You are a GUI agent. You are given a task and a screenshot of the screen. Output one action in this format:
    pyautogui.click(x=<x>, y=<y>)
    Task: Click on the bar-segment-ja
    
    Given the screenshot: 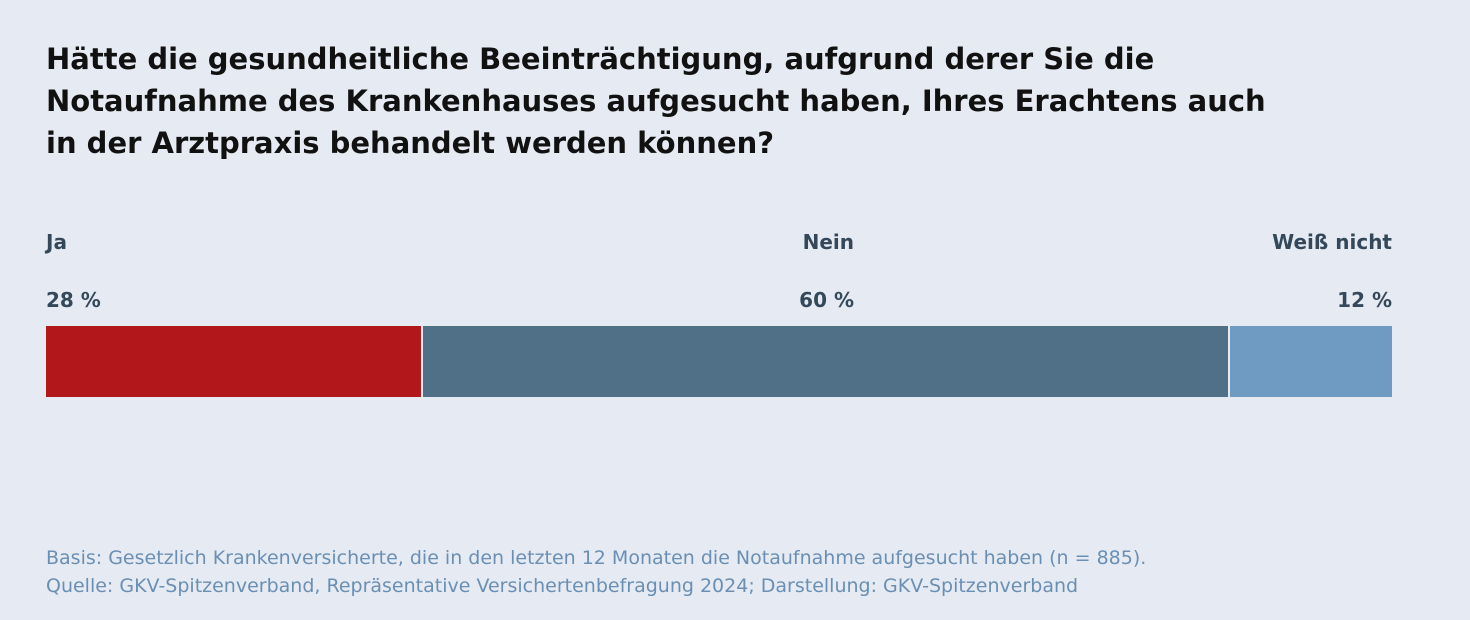 What is the action you would take?
    pyautogui.click(x=233, y=361)
    